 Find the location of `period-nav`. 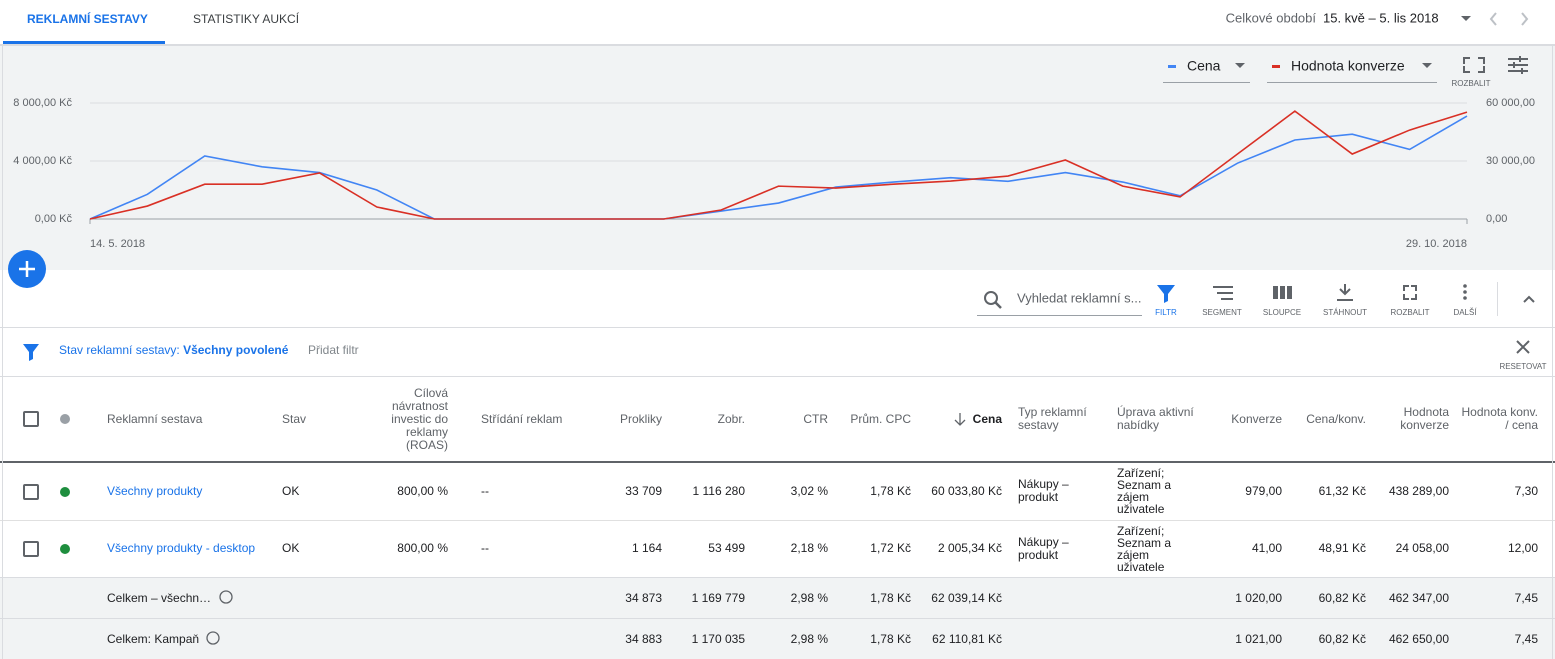

period-nav is located at coordinates (1509, 19).